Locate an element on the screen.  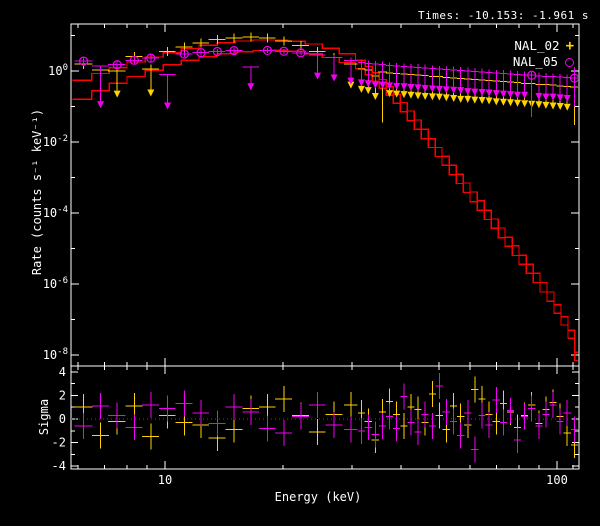
legend-item-nal05: NAL_05 is located at coordinates (543, 62).